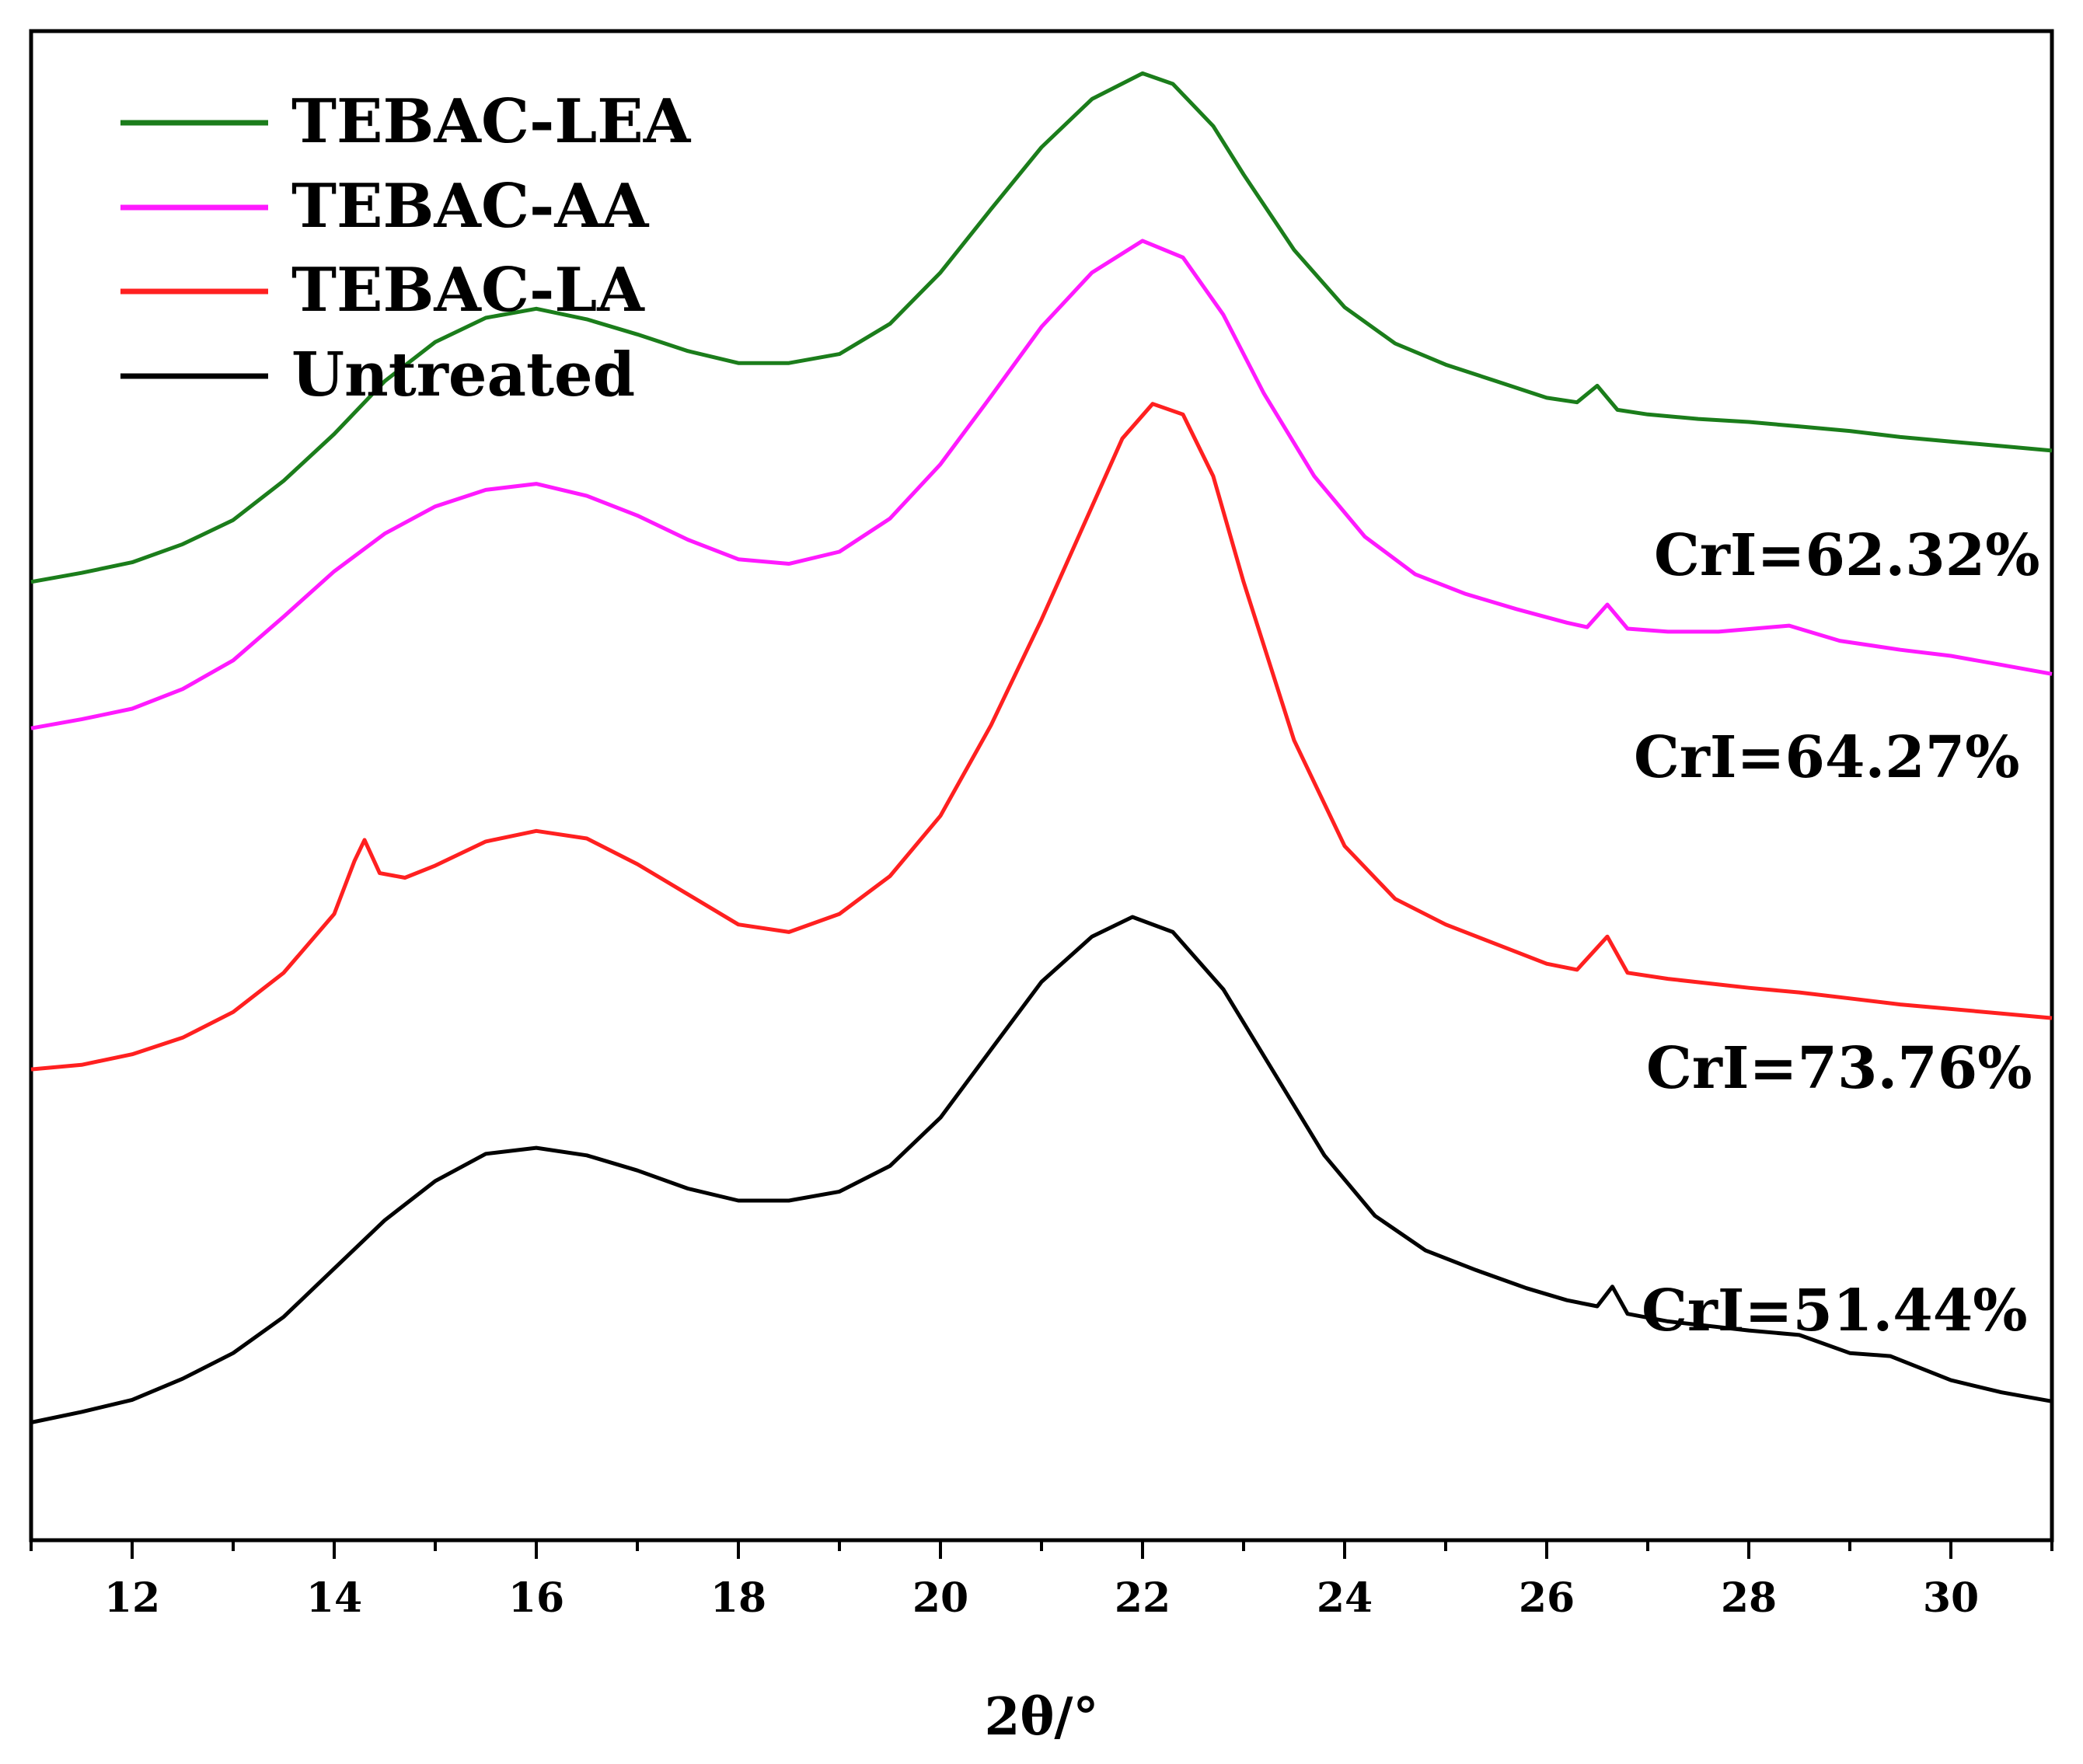 This screenshot has width=2083, height=1764. I want to click on legend-item-tebac-aa: TEBAC-AA, so click(385, 206).